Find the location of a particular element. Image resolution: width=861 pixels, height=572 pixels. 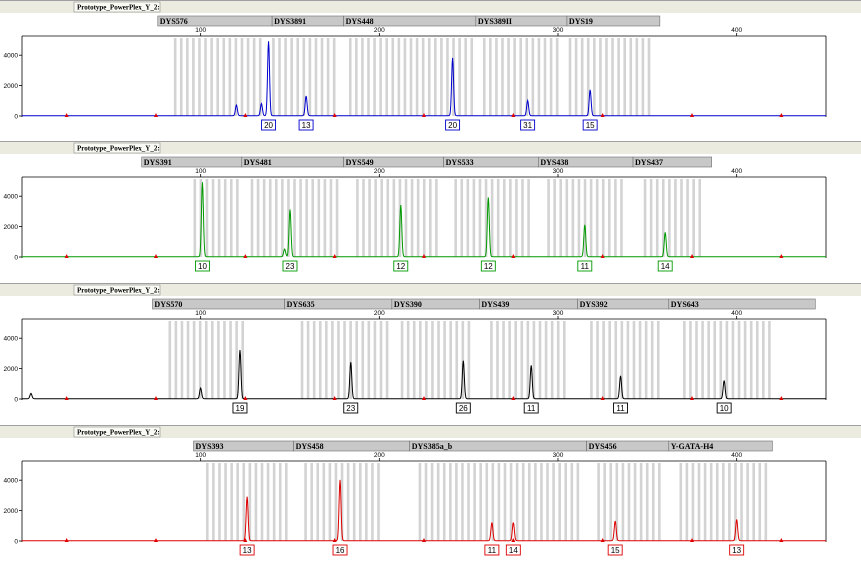

locus-marker-label: DYS390 is located at coordinates (408, 304).